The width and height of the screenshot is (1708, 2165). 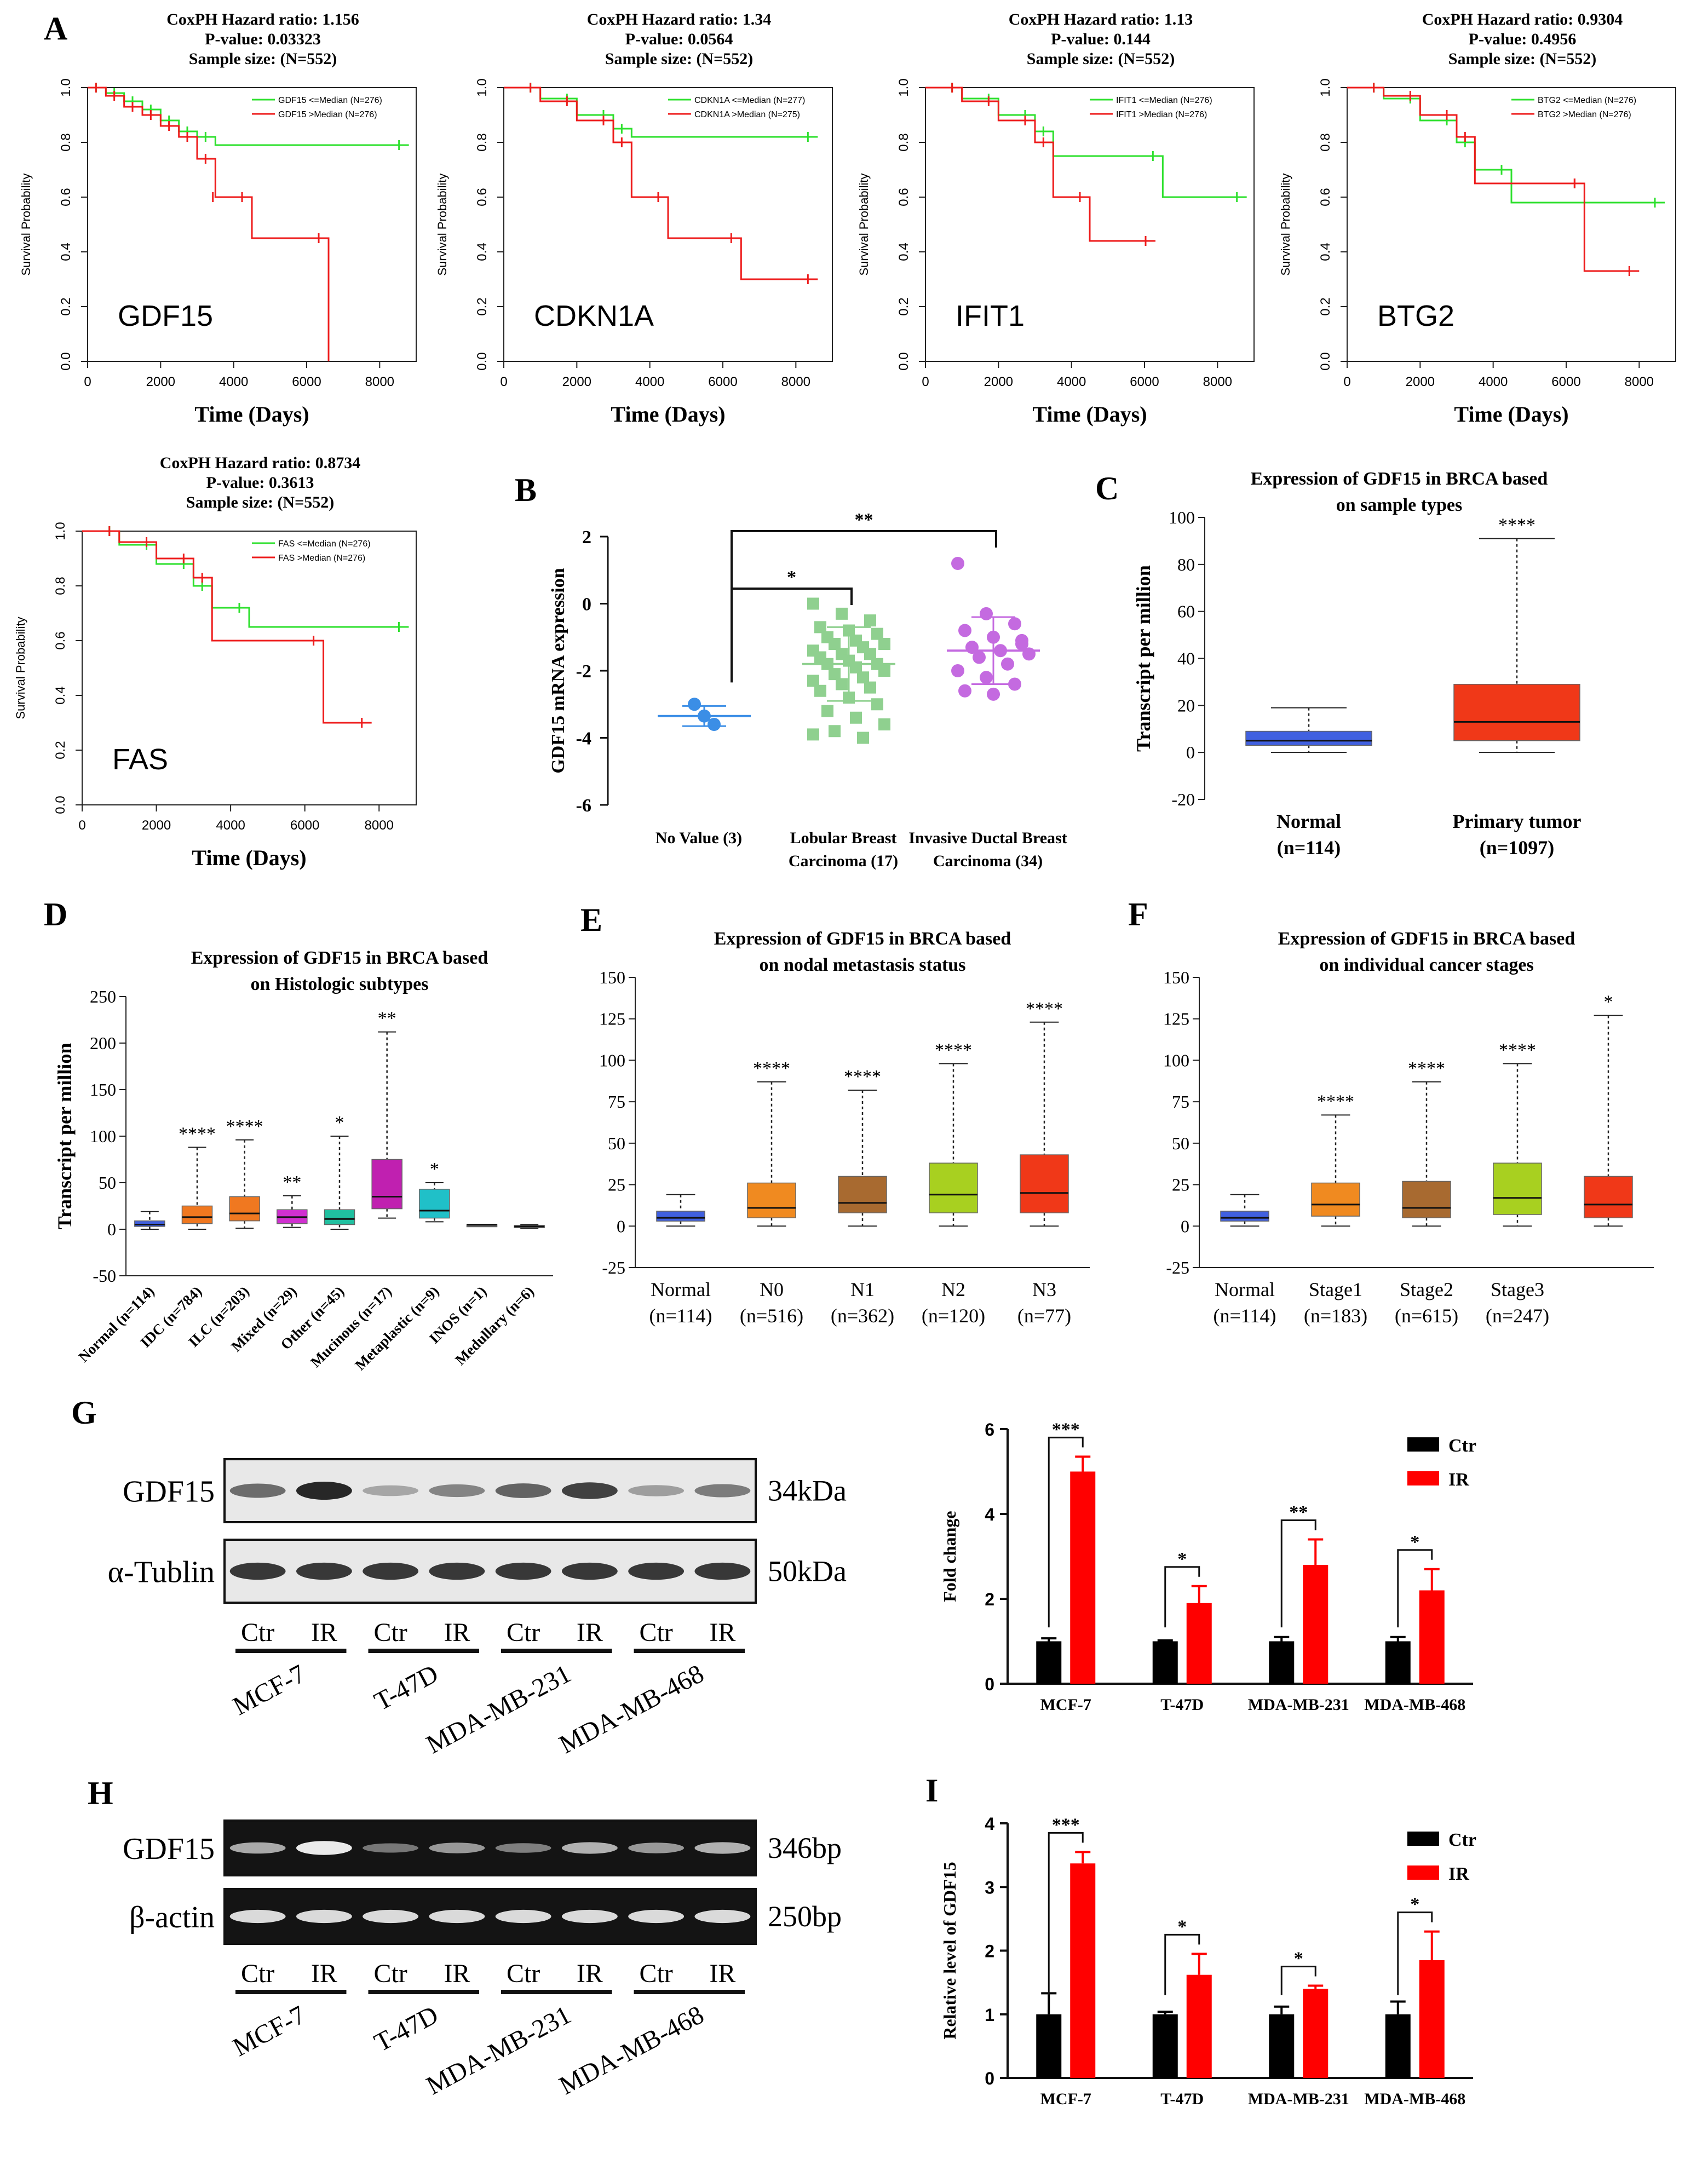 What do you see at coordinates (1186, 564) in the screenshot?
I see `y-tick-label: 80` at bounding box center [1186, 564].